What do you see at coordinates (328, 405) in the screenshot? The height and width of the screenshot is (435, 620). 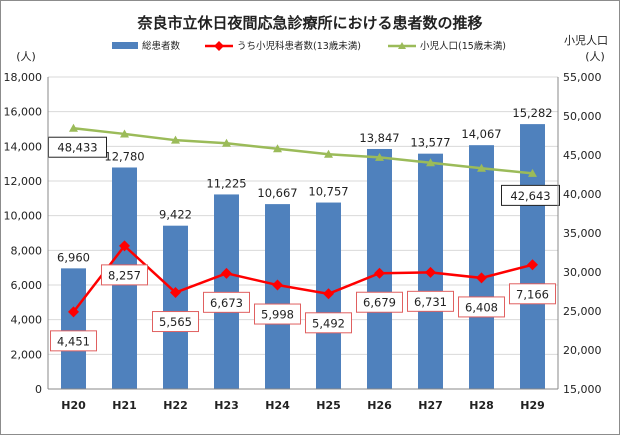 I see `x-tick-label: H25` at bounding box center [328, 405].